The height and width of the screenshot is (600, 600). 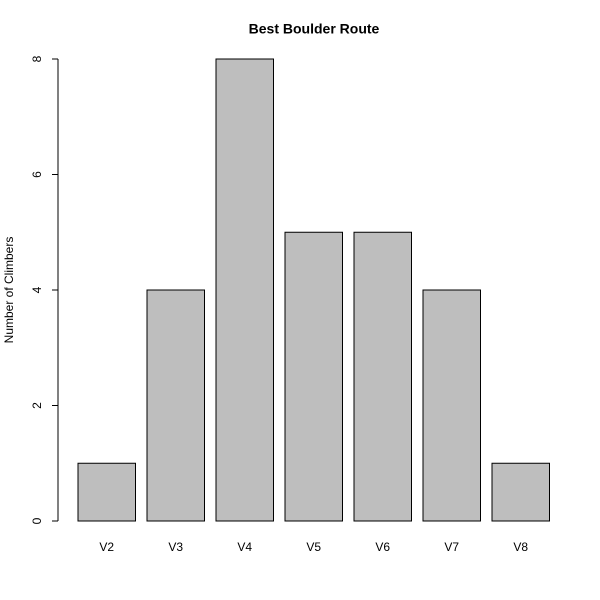 I want to click on x-tick-label: V2, so click(x=106, y=547).